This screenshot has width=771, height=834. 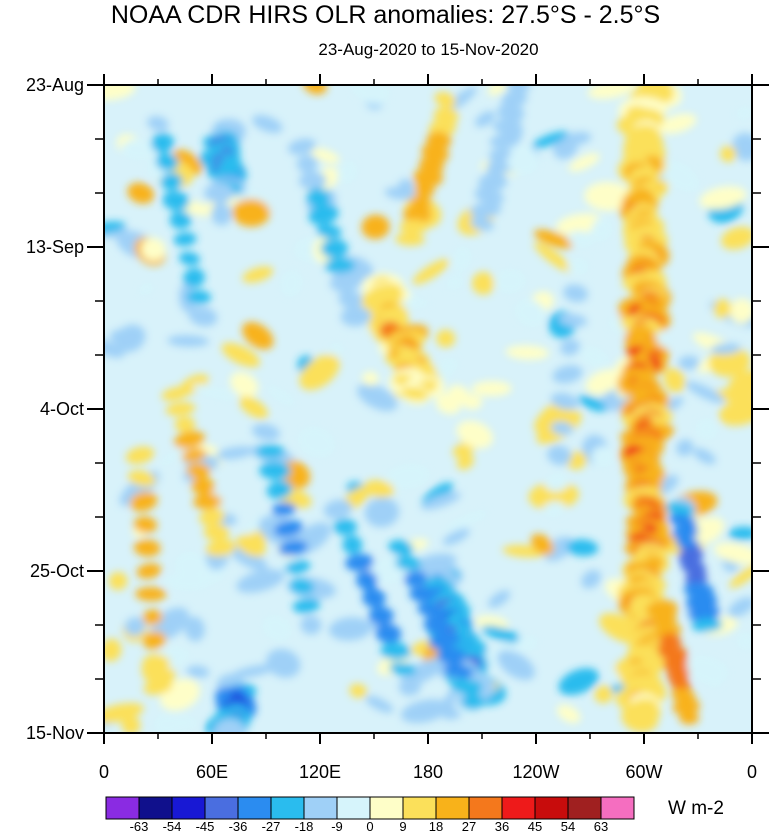 I want to click on y-tick-label: 13-Sep, so click(x=55, y=247).